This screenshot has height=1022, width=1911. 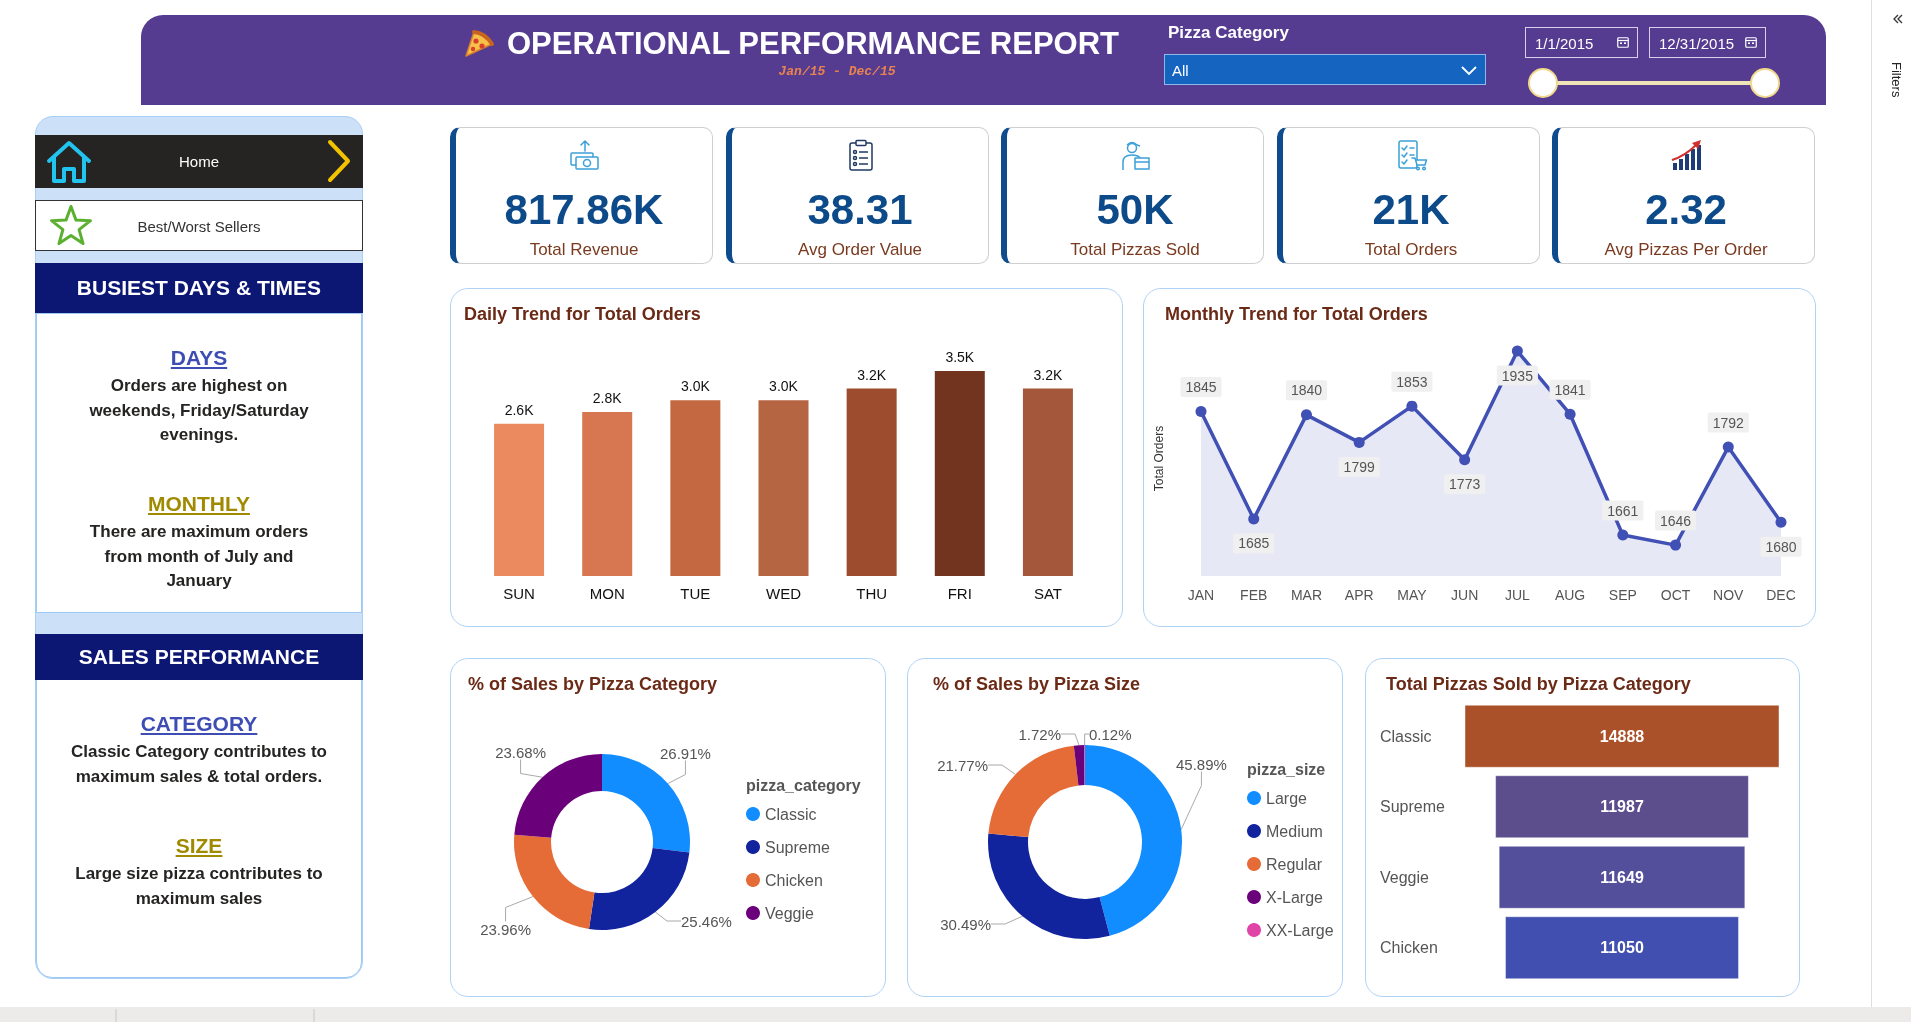 I want to click on x-tick-label: FEB, so click(x=1254, y=595).